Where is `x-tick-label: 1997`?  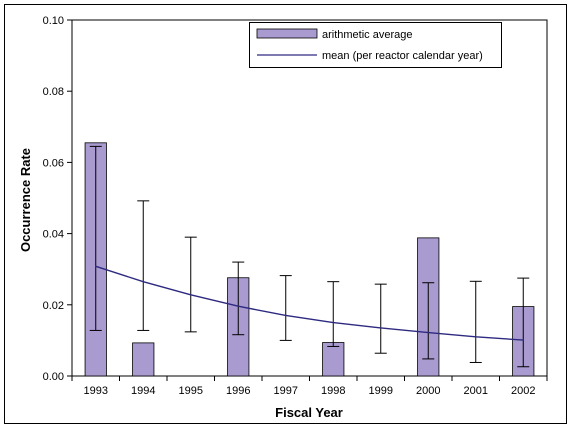 x-tick-label: 1997 is located at coordinates (286, 391).